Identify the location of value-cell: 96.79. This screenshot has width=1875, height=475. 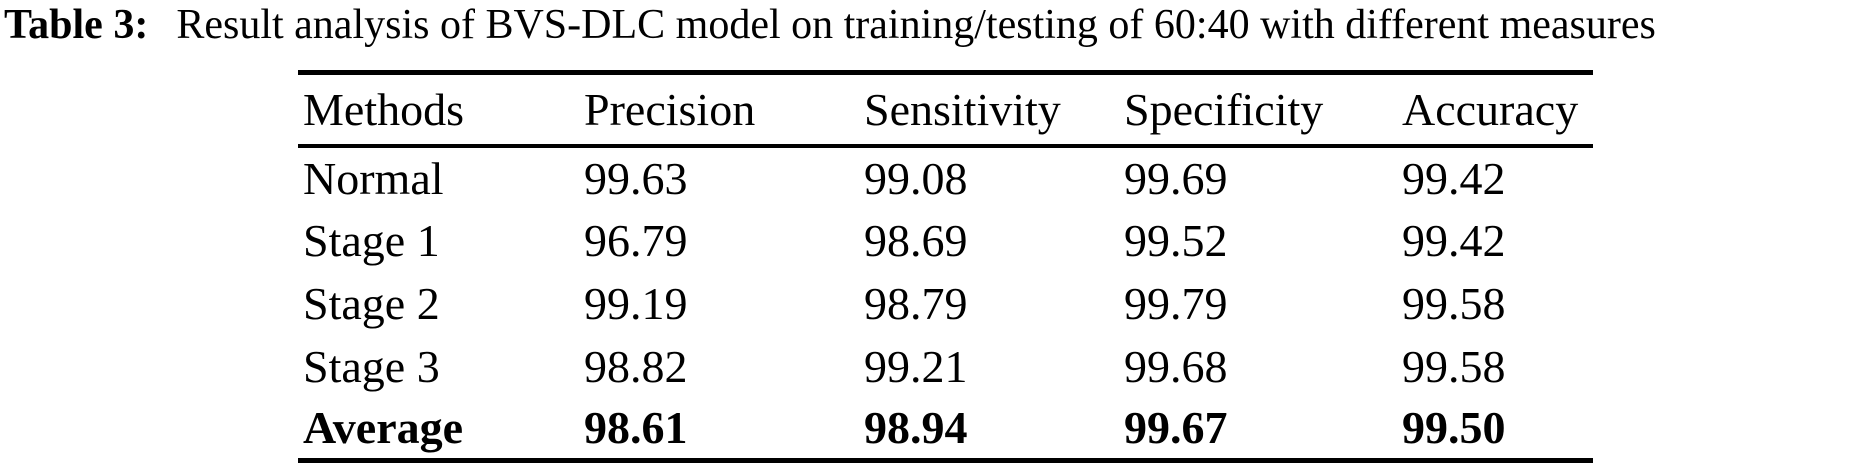
(636, 240).